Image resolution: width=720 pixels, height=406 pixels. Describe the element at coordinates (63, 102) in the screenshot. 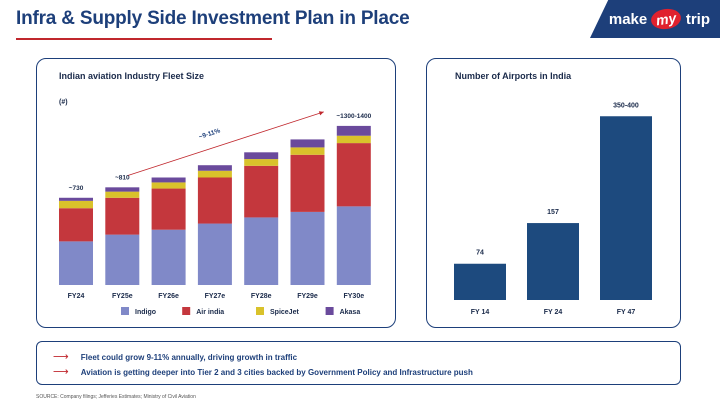

I see `fleet-unit-label: (#)` at that location.